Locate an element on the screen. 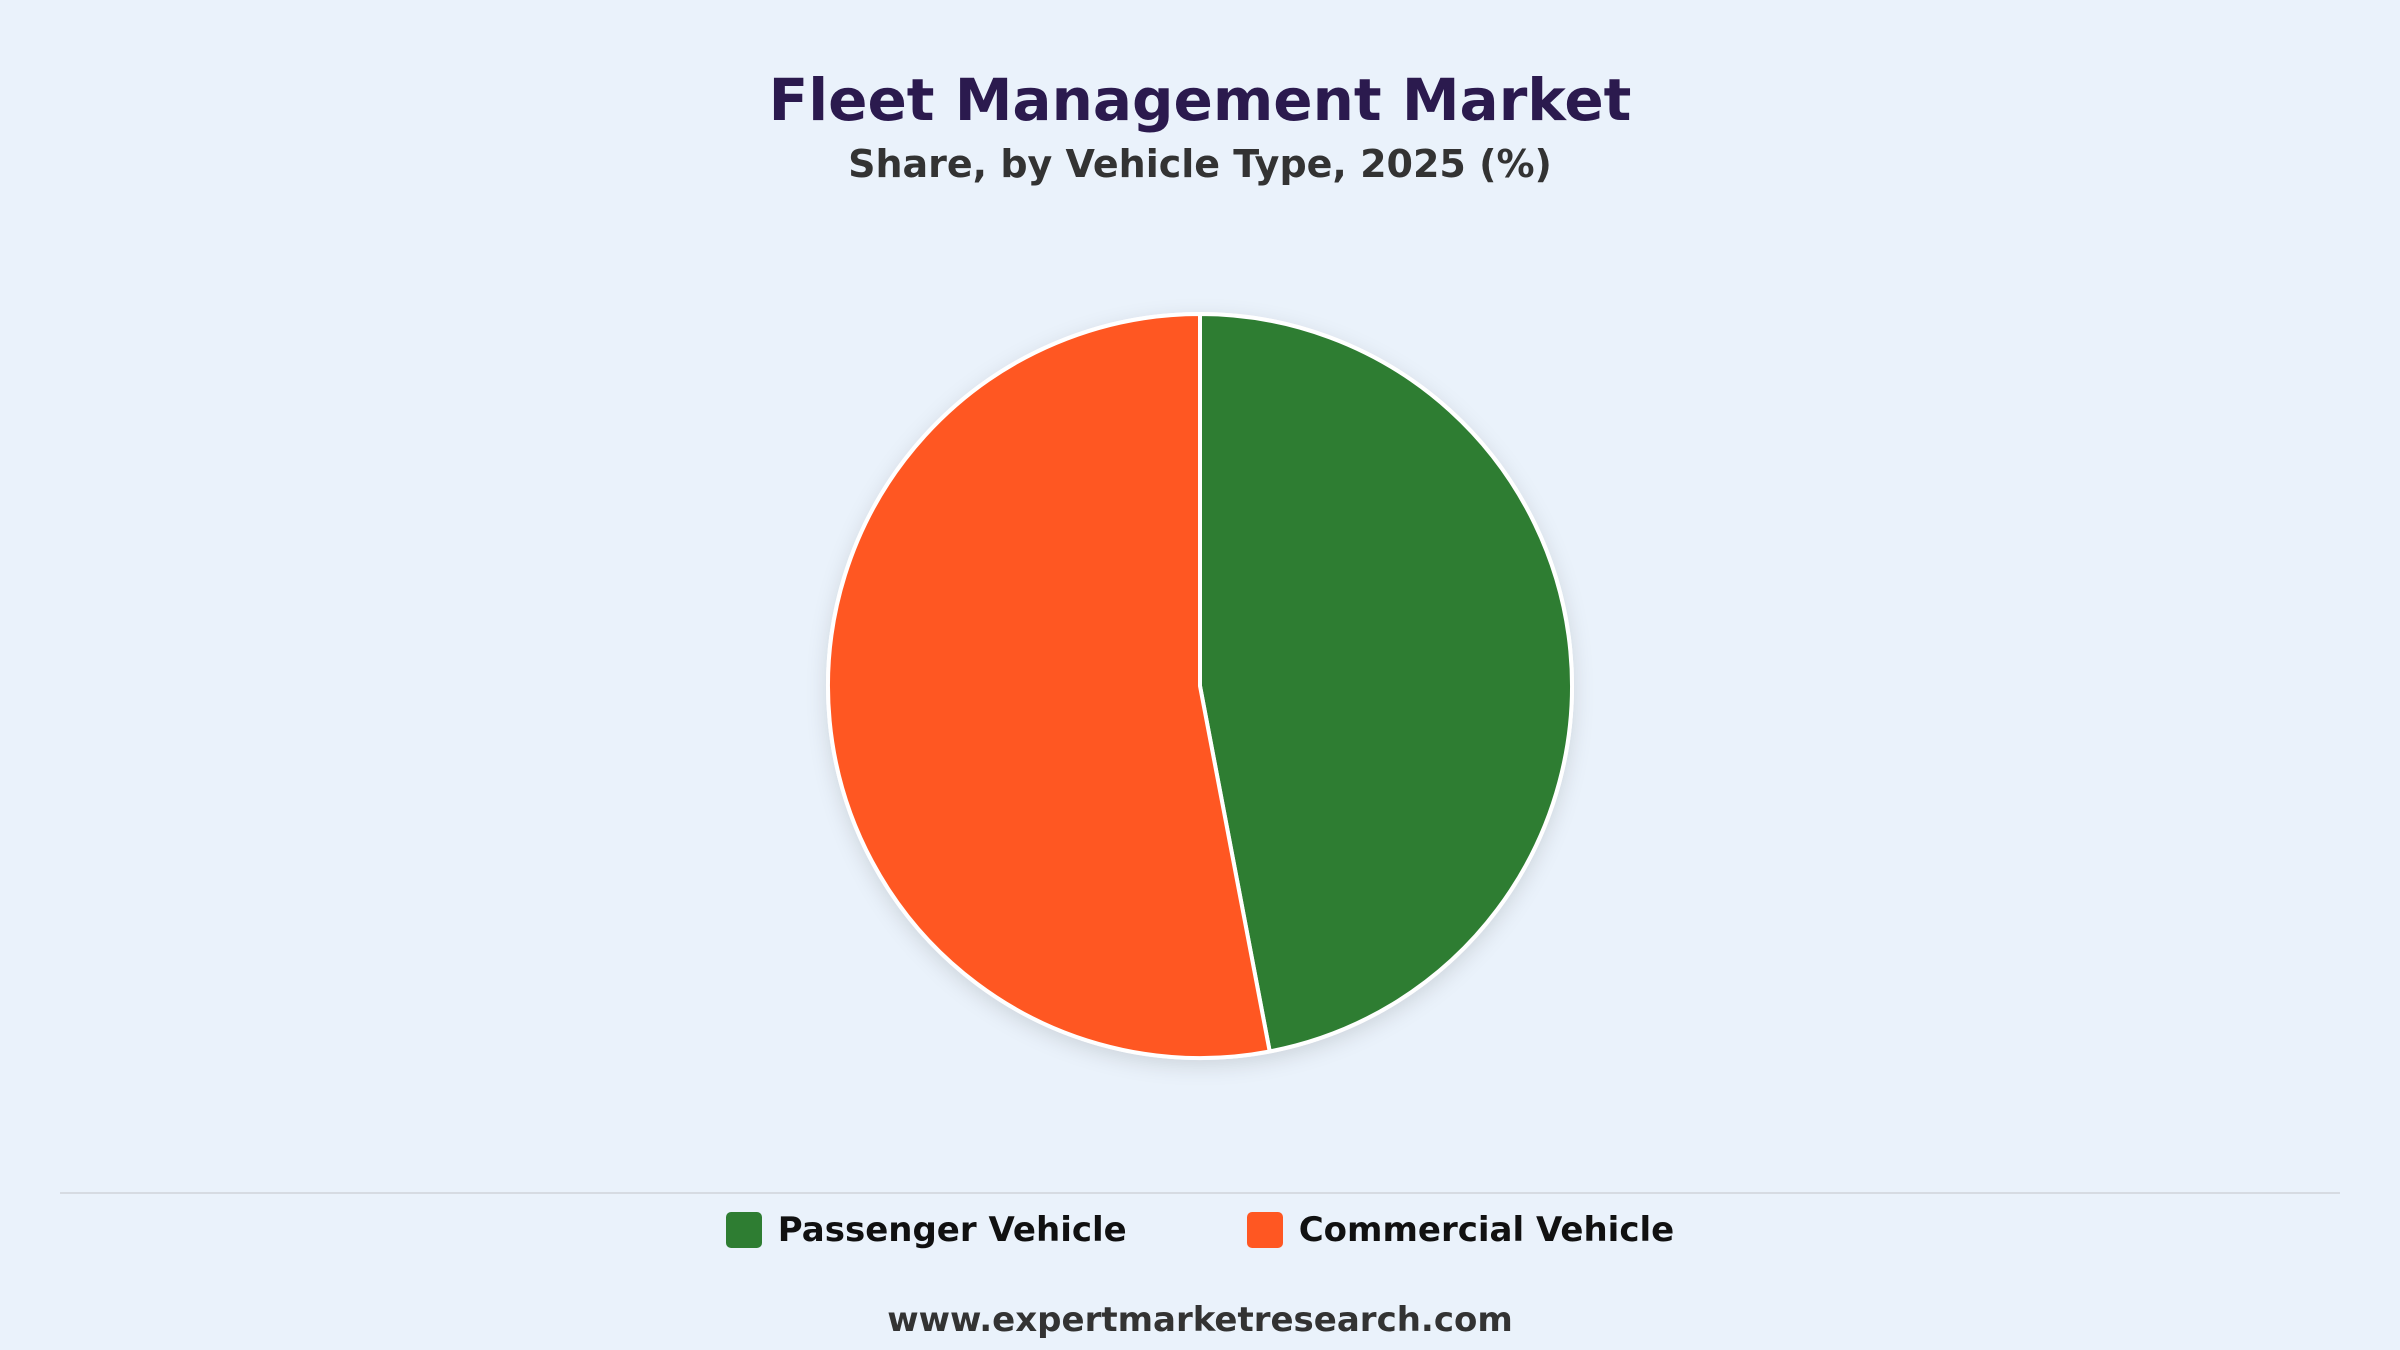  legend-item-commercial-vehicle: Commercial Vehicle is located at coordinates (1460, 1230).